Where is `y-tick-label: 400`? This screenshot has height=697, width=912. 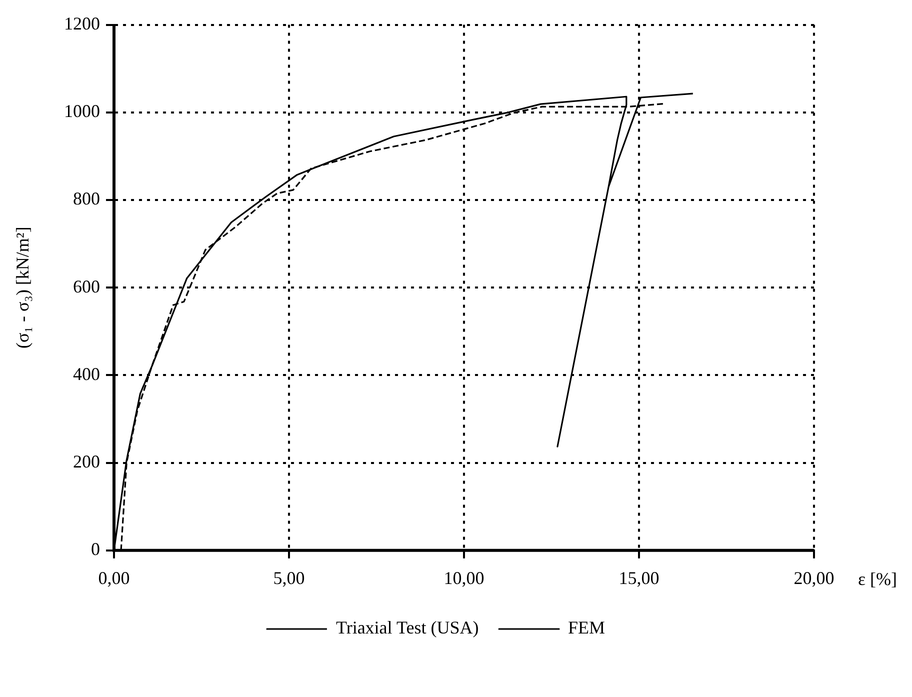 y-tick-label: 400 is located at coordinates (86, 374).